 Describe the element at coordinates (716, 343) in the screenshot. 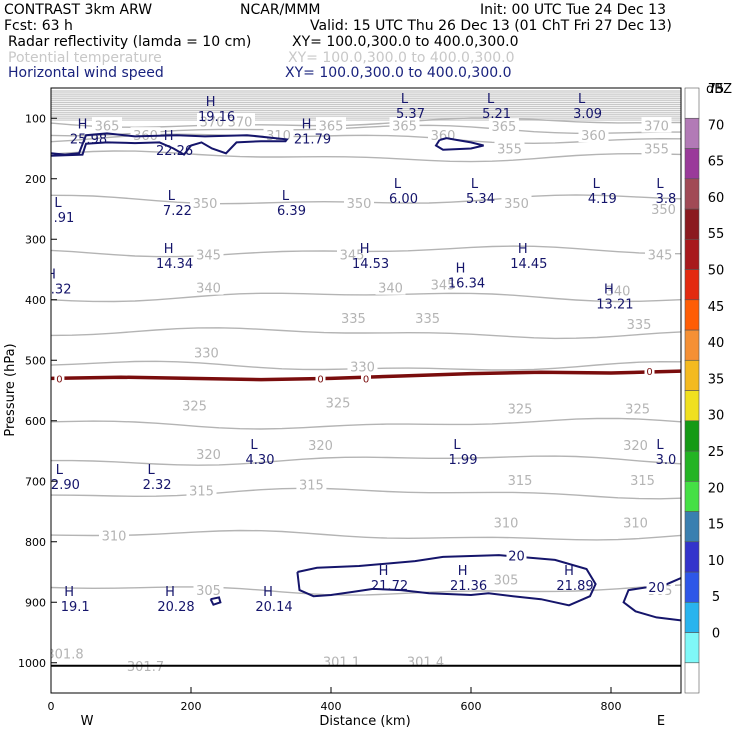

I see `colorbar-level-label: 40` at that location.